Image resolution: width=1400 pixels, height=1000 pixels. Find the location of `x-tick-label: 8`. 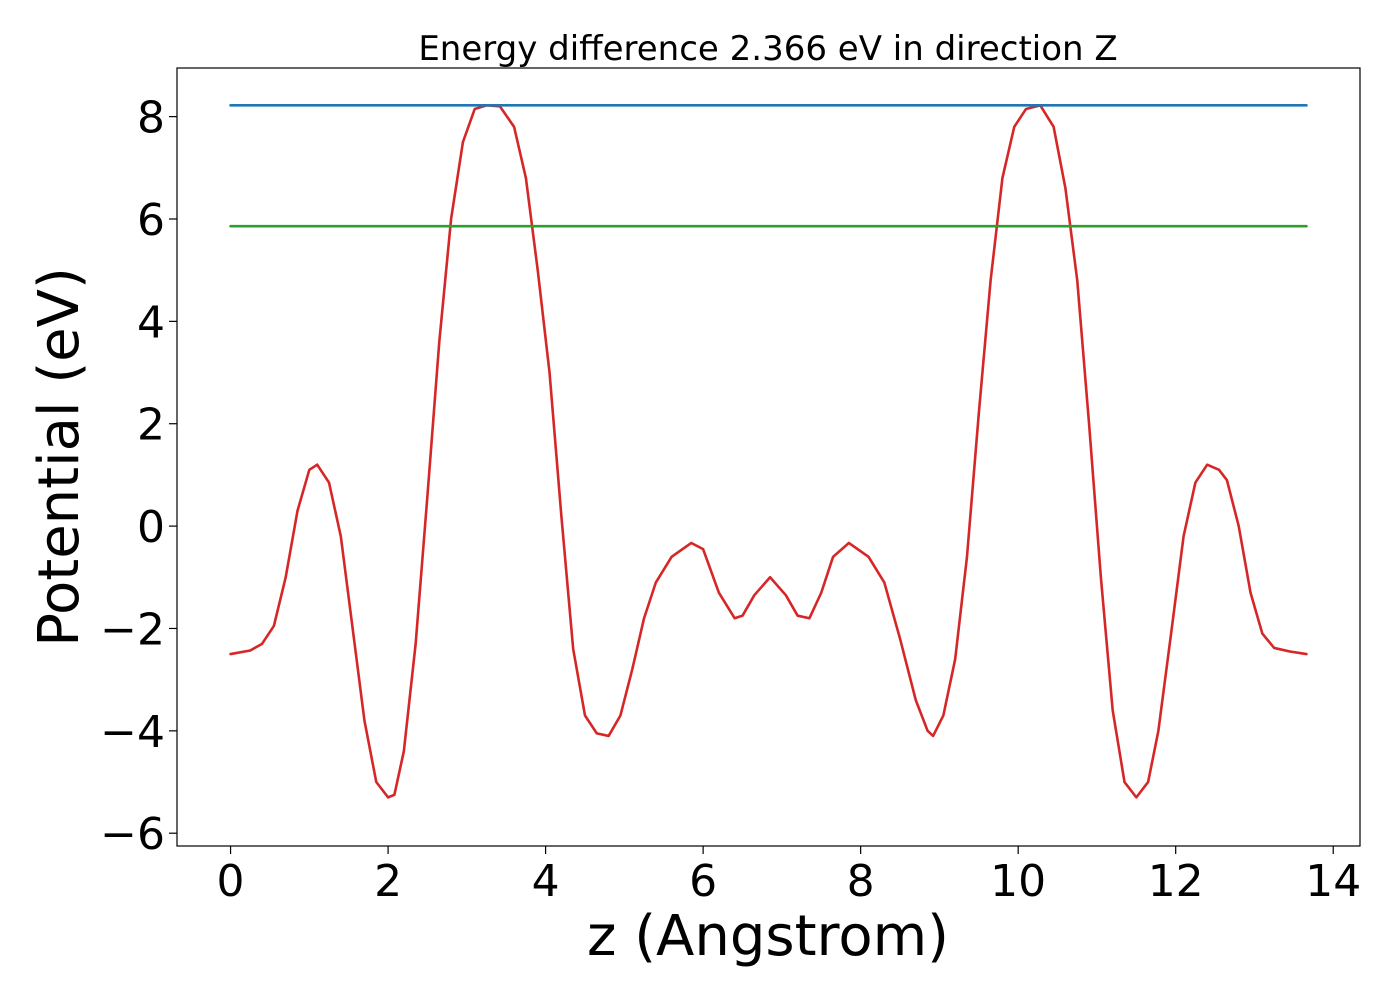

x-tick-label: 8 is located at coordinates (861, 881).